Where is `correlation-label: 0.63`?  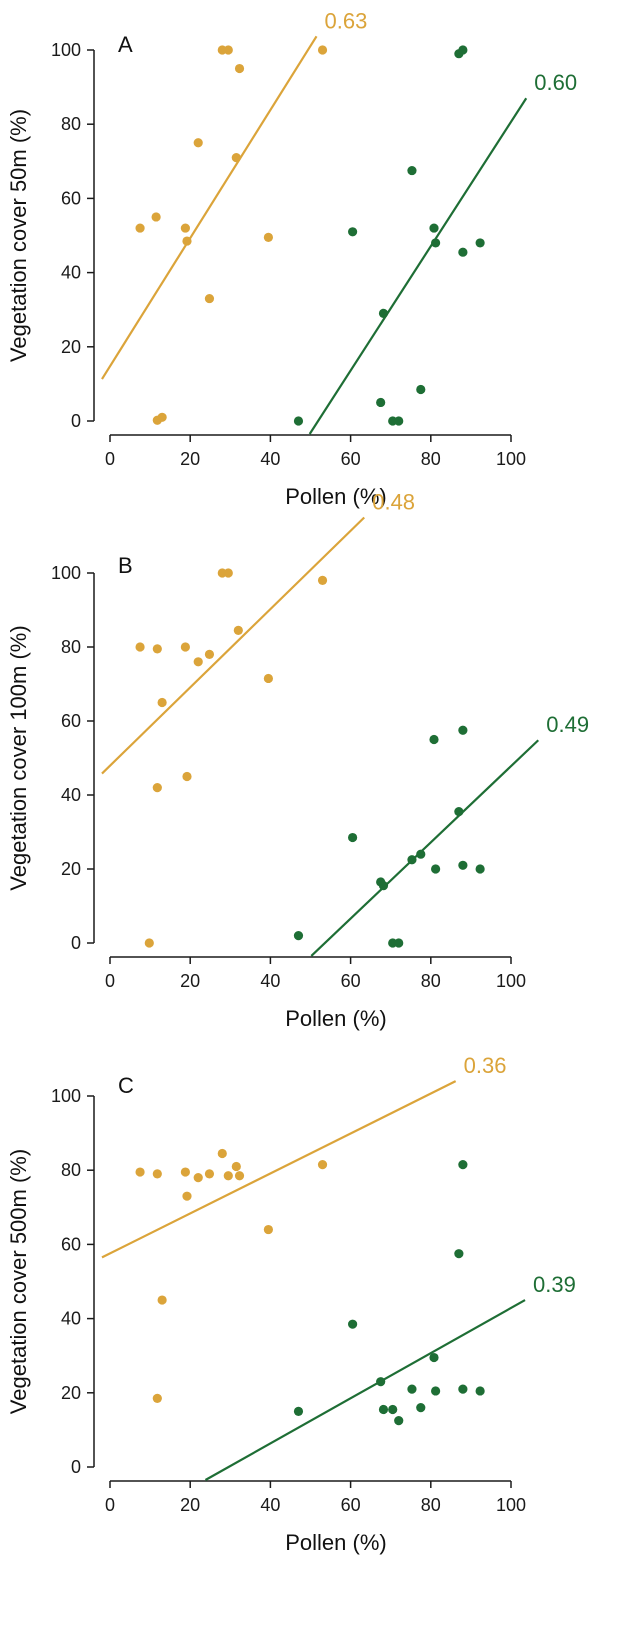
correlation-label: 0.63 is located at coordinates (346, 20).